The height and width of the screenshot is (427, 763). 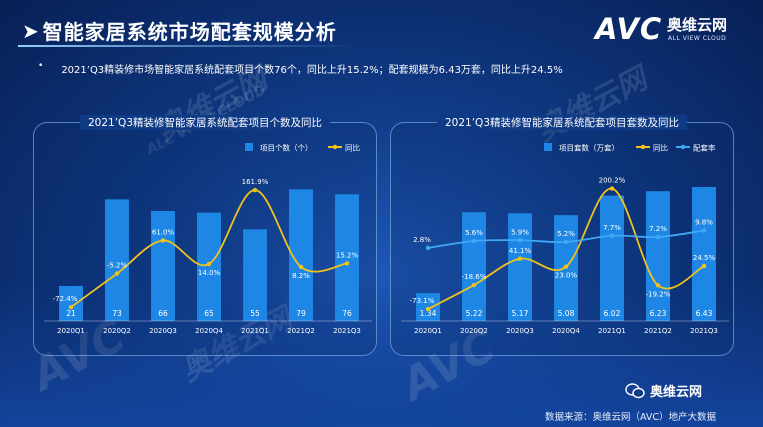 What do you see at coordinates (589, 148) in the screenshot?
I see `legend-label-0: 项目套数（万套）` at bounding box center [589, 148].